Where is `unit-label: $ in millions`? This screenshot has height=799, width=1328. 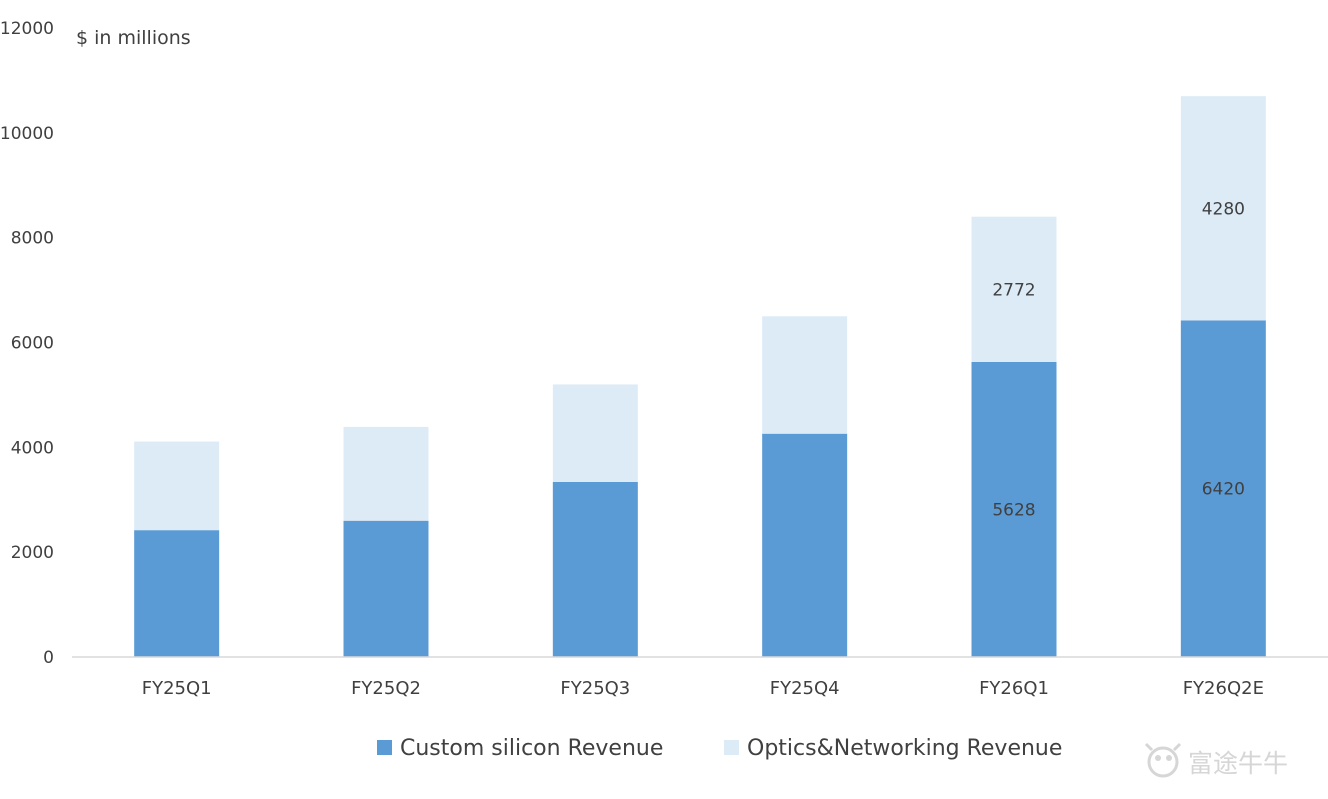 unit-label: $ in millions is located at coordinates (133, 38).